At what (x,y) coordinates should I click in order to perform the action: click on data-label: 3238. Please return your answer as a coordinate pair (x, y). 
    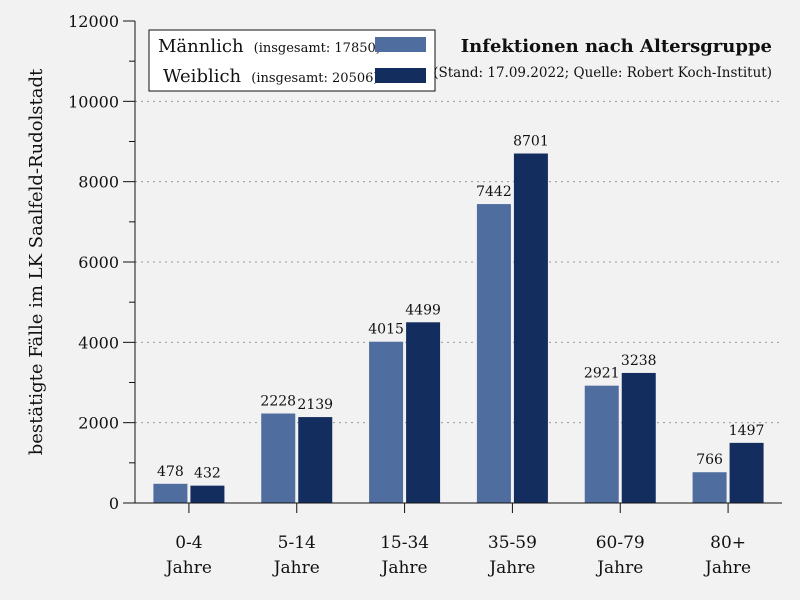
    Looking at the image, I should click on (639, 361).